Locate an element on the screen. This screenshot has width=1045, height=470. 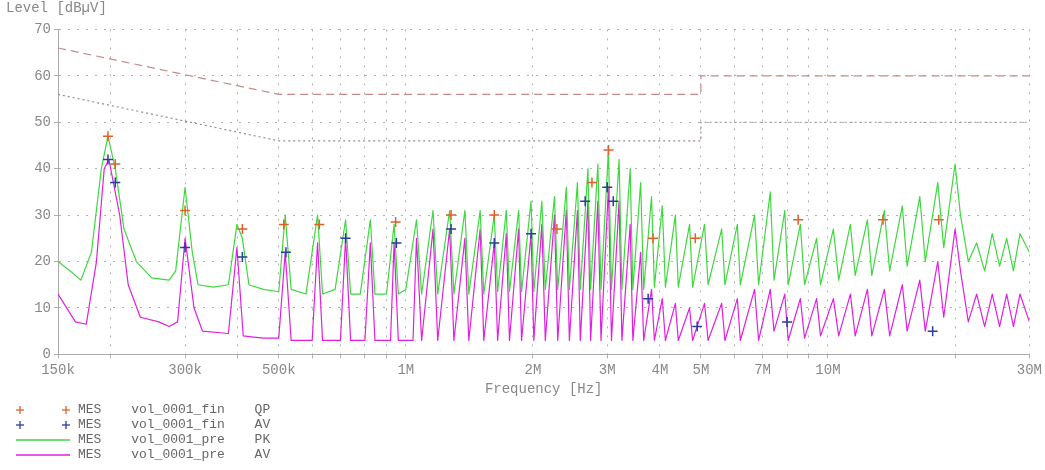
y-axis-title: Level [dBµV] is located at coordinates (56, 9).